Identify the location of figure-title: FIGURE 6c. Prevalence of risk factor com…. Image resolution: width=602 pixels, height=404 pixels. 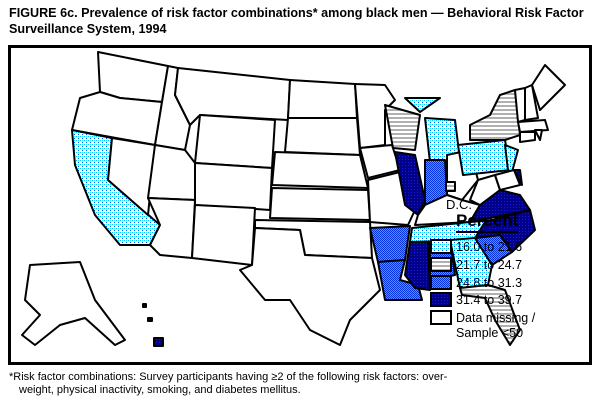
(296, 21).